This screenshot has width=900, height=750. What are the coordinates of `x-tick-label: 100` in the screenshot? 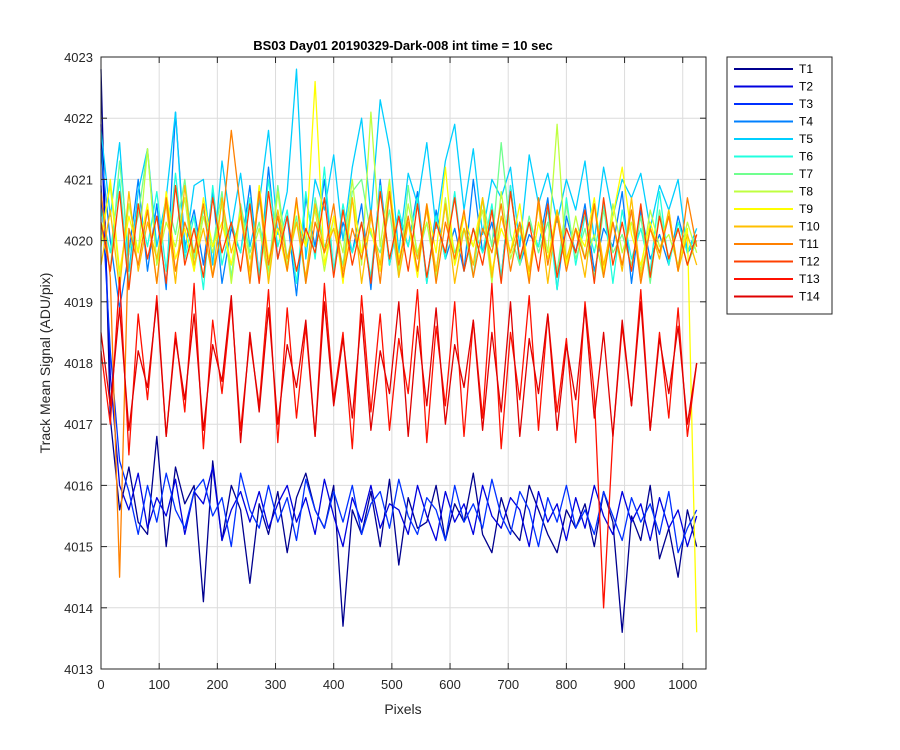 It's located at (159, 684).